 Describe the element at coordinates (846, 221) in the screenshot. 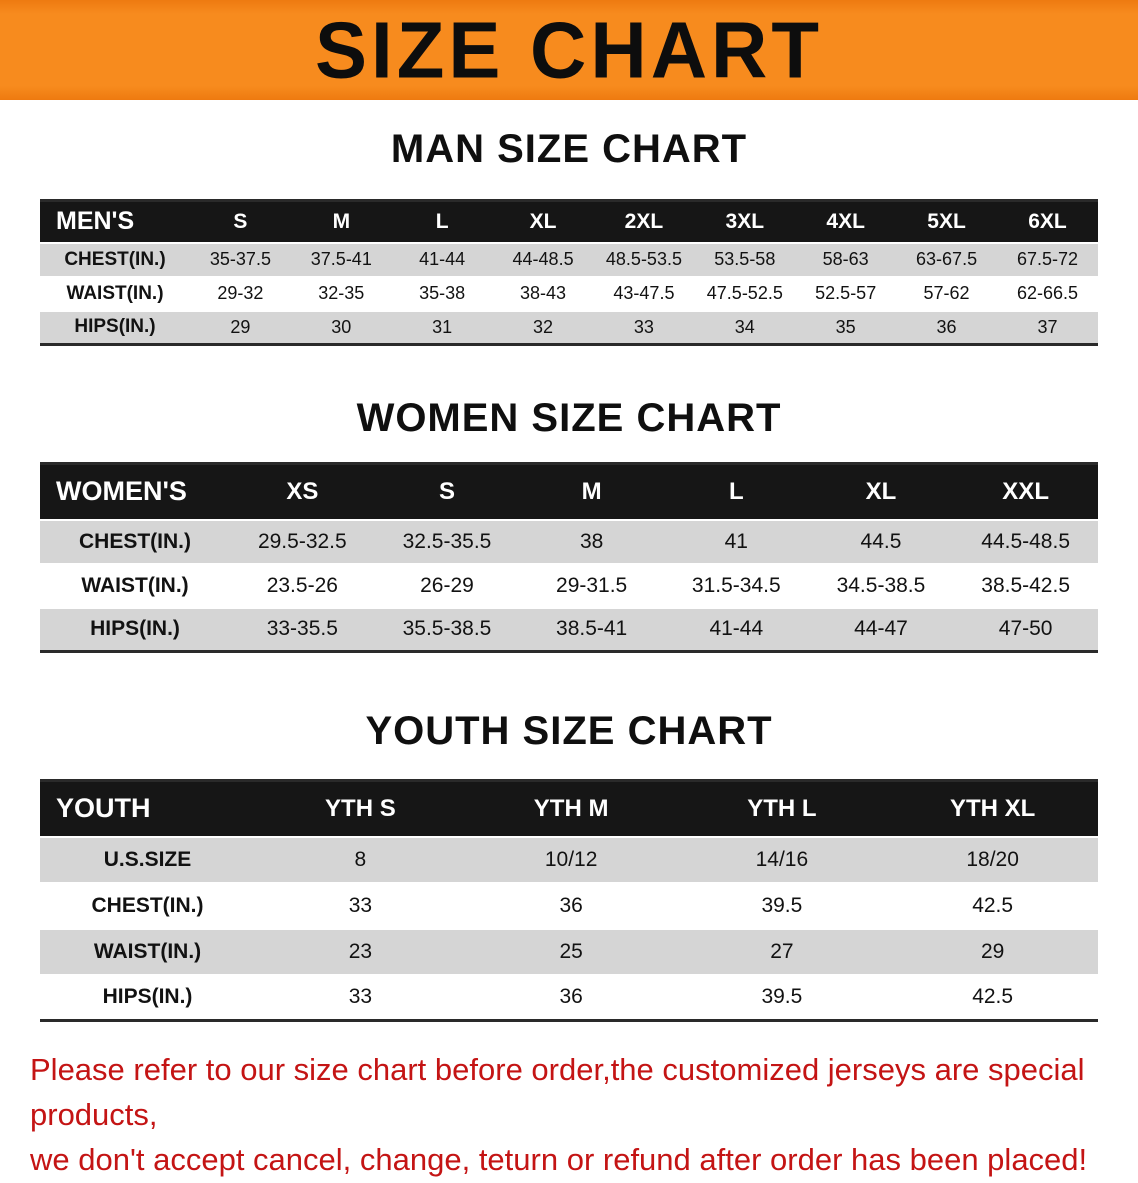

I see `size-header-cell: 4XL` at that location.